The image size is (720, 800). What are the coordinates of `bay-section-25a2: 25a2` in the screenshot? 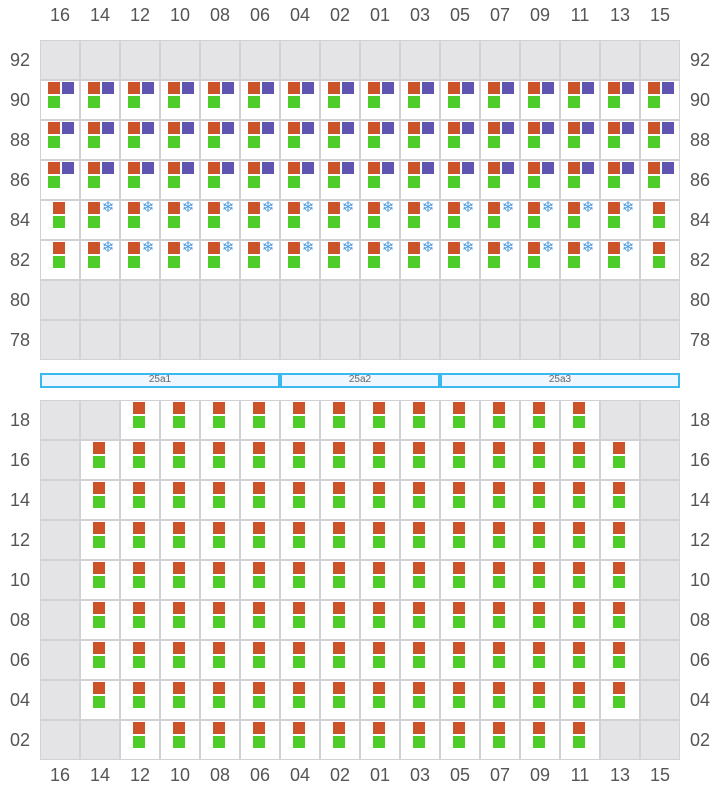 It's located at (360, 380).